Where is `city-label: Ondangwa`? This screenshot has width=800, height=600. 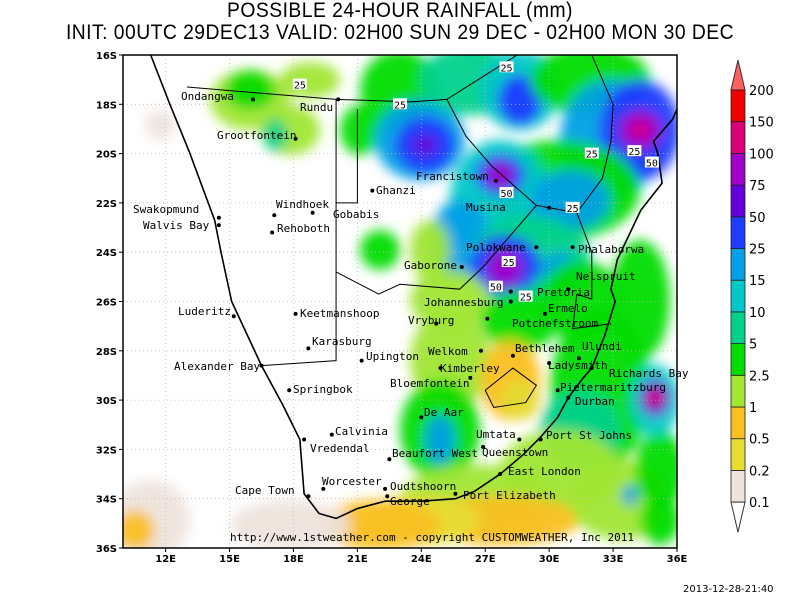 city-label: Ondangwa is located at coordinates (207, 96).